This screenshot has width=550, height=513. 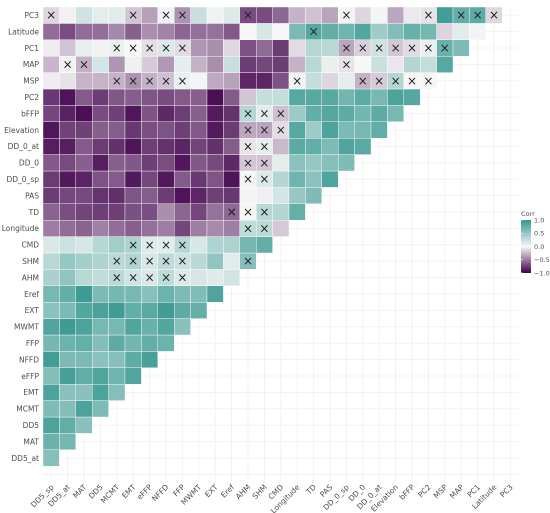 What do you see at coordinates (80, 491) in the screenshot?
I see `x-tick-label: MAT` at bounding box center [80, 491].